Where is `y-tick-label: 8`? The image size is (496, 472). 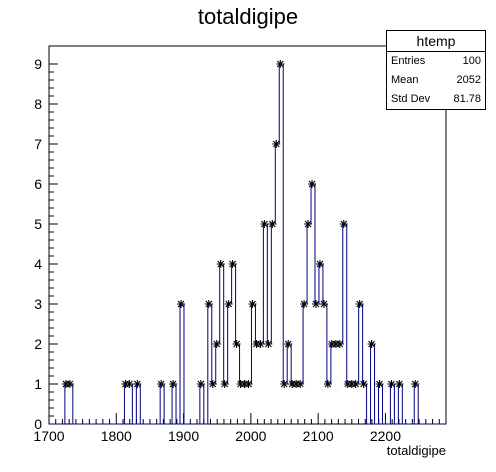 y-tick-label: 8 is located at coordinates (38, 104).